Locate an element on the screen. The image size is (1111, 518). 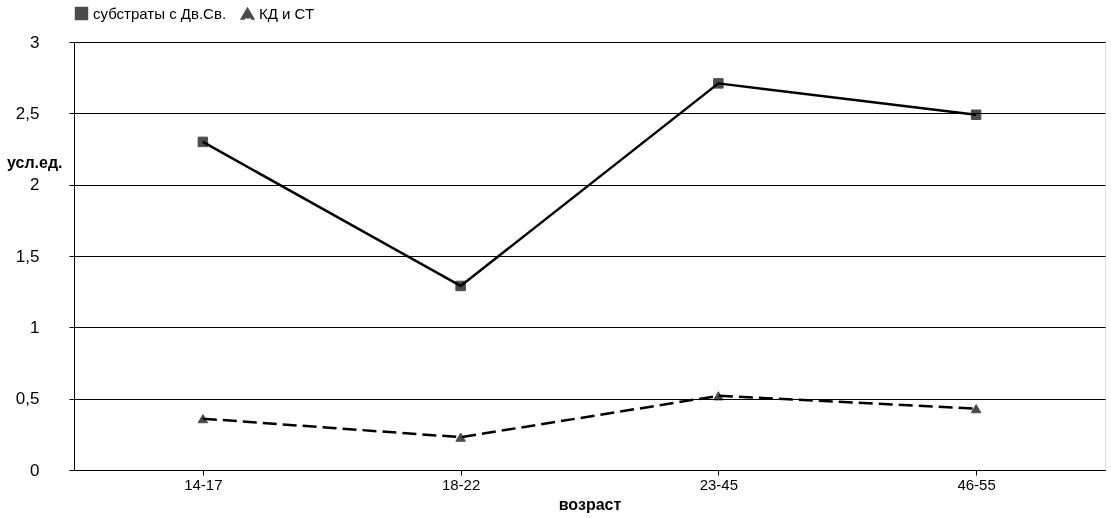
y-tick-label: 2 is located at coordinates (35, 185).